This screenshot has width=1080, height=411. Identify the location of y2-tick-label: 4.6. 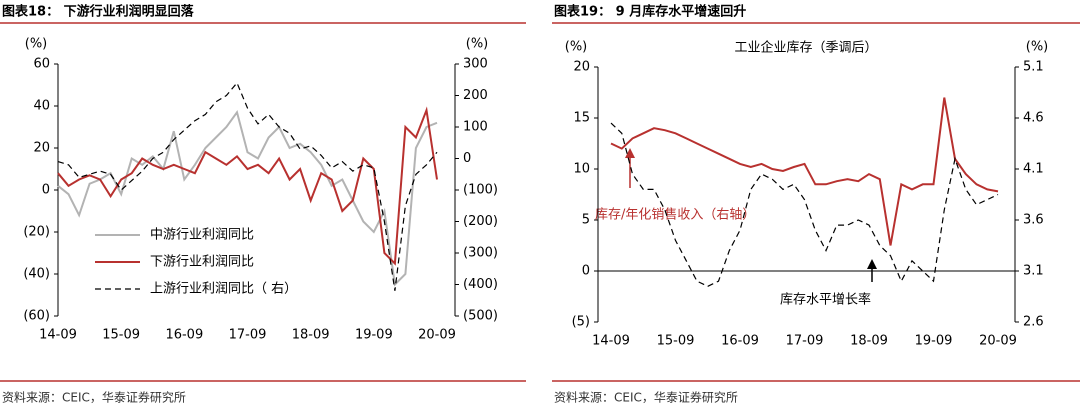
(1033, 118).